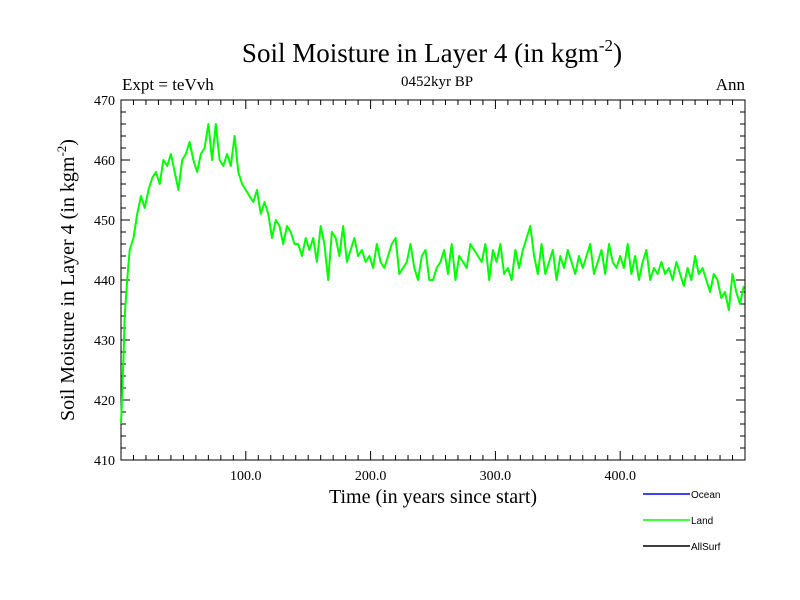  What do you see at coordinates (620, 476) in the screenshot?
I see `x-tick-label: 400.0` at bounding box center [620, 476].